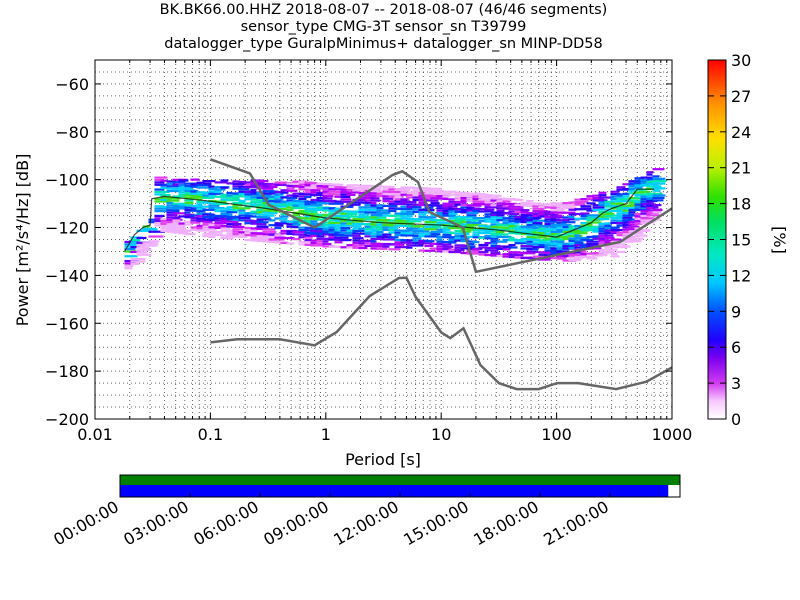 Image resolution: width=800 pixels, height=600 pixels. Describe the element at coordinates (67, 180) in the screenshot. I see `y-tick-label: −100` at that location.